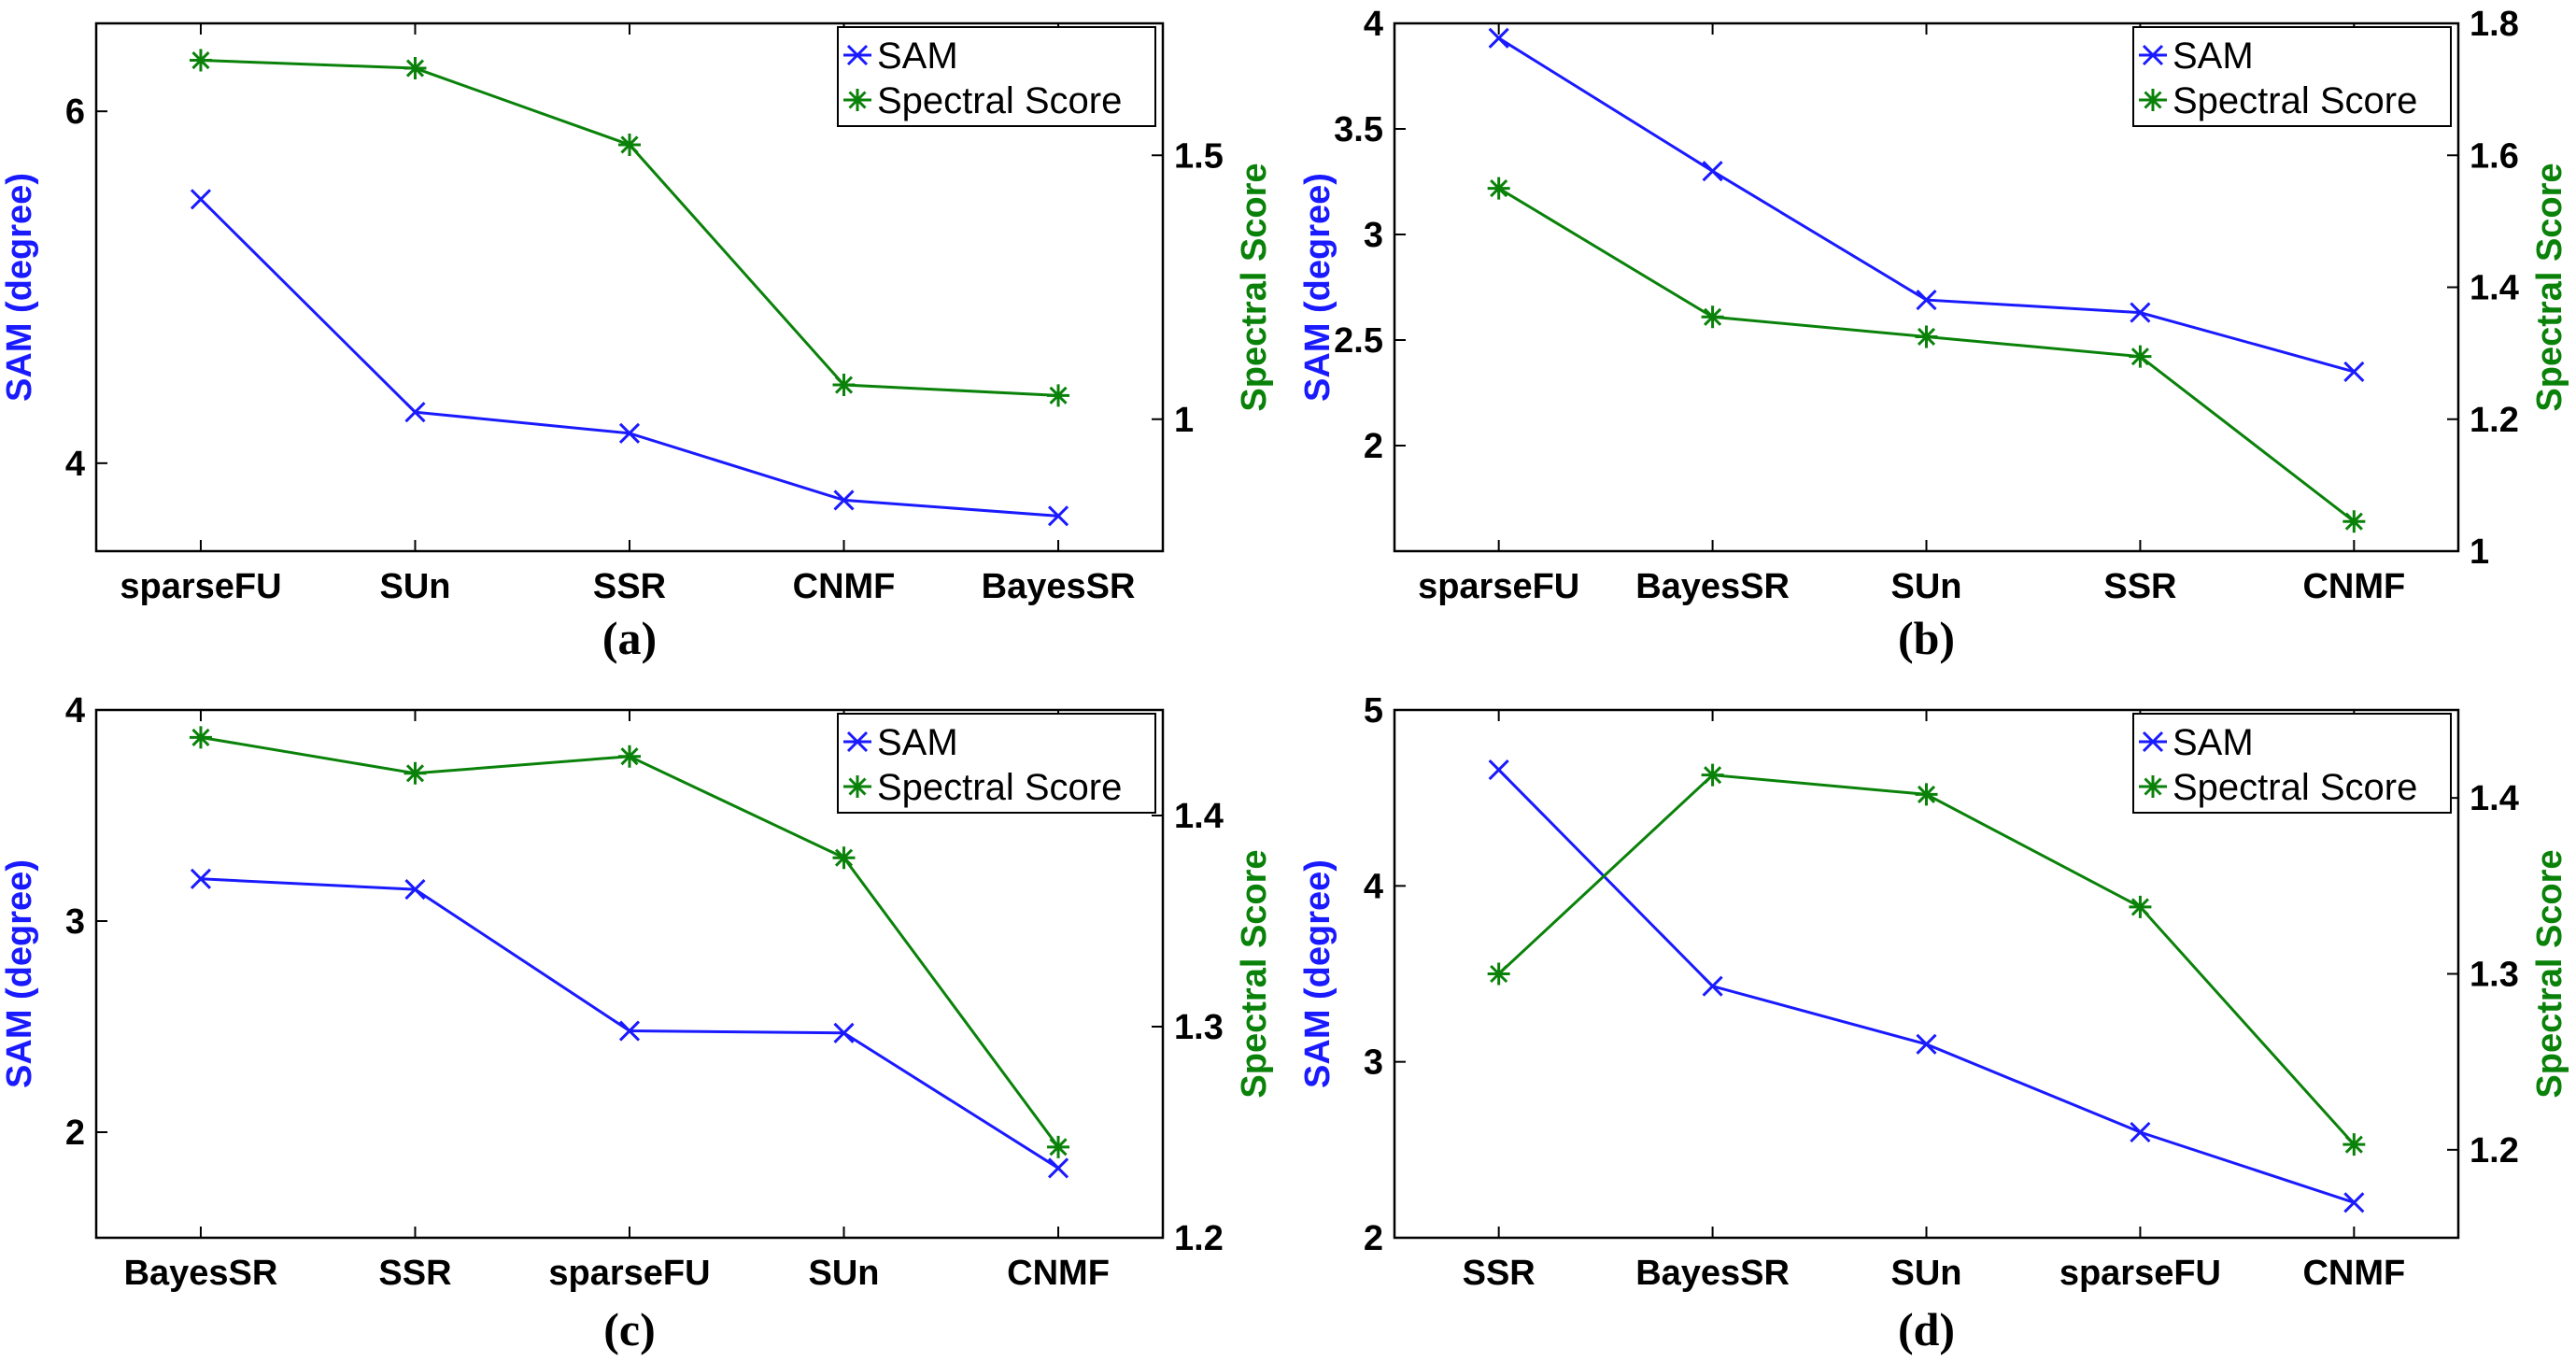 This screenshot has width=2576, height=1362. I want to click on panel-caption: (d), so click(1926, 1329).